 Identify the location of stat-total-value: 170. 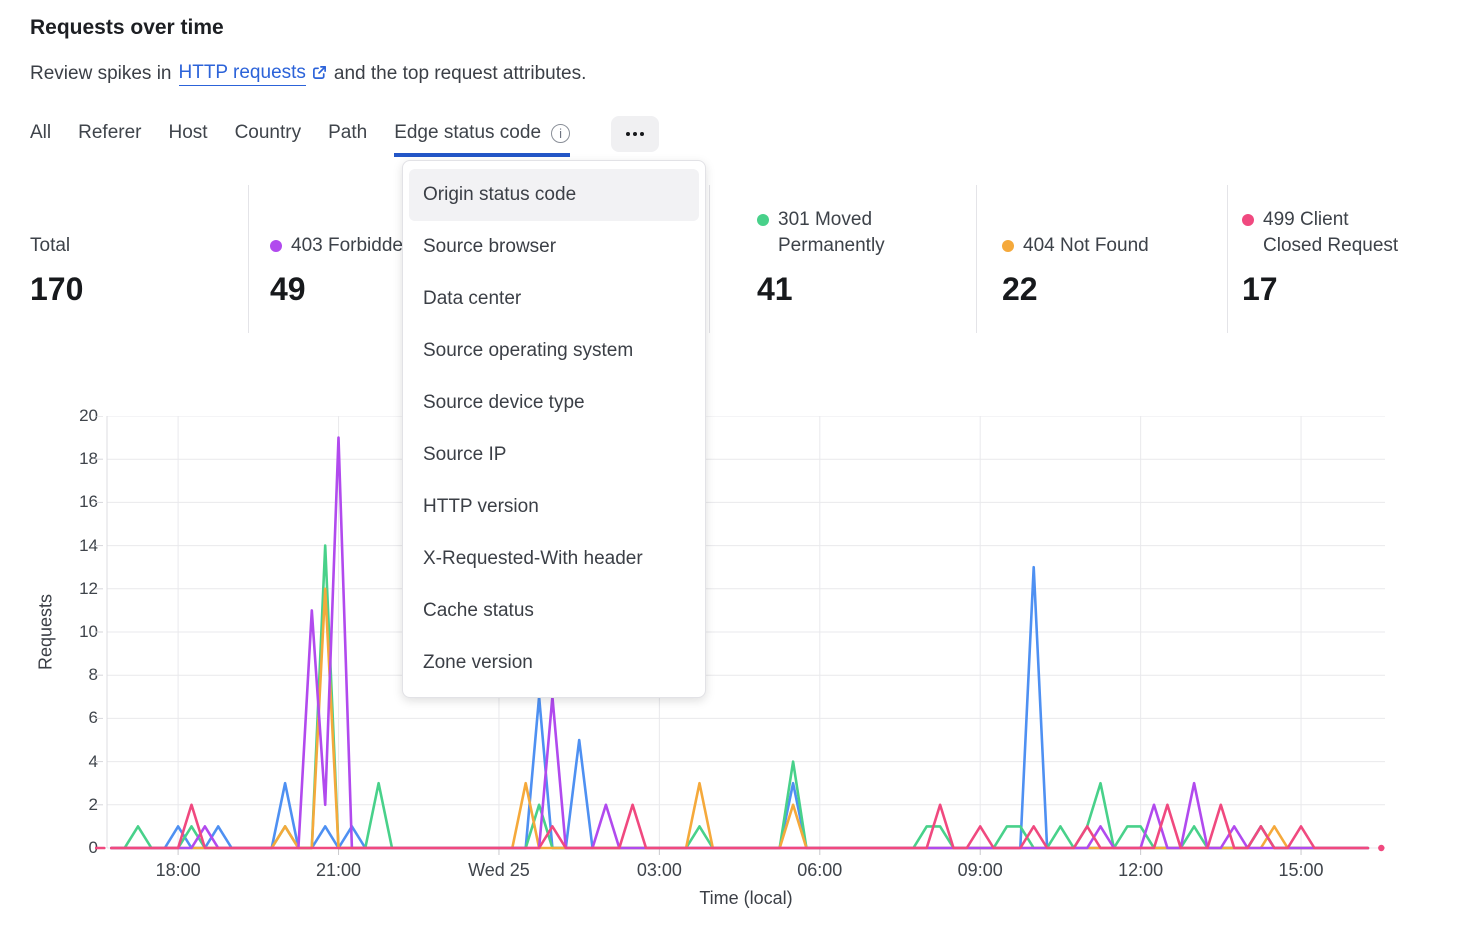
(57, 289).